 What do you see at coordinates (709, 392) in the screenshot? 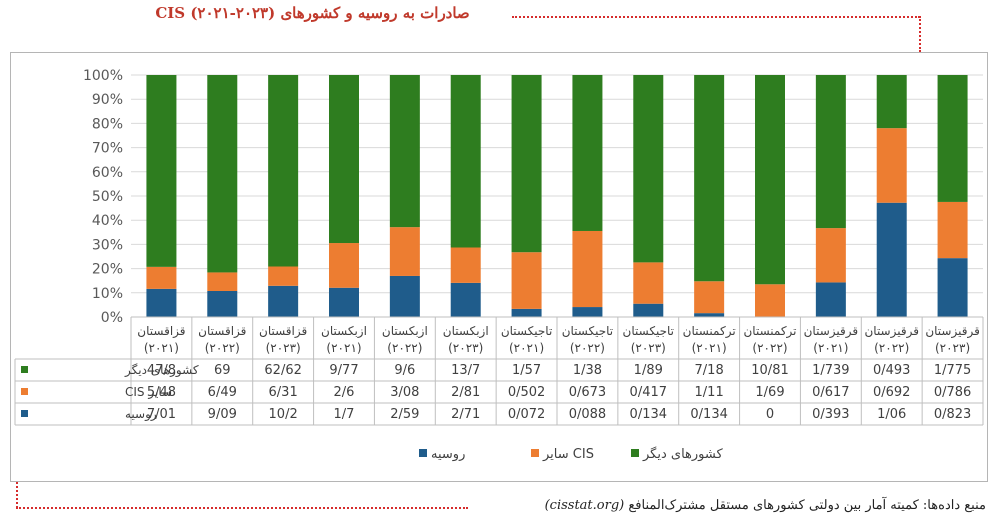
I see `table-cell-value: 1/11` at bounding box center [709, 392].